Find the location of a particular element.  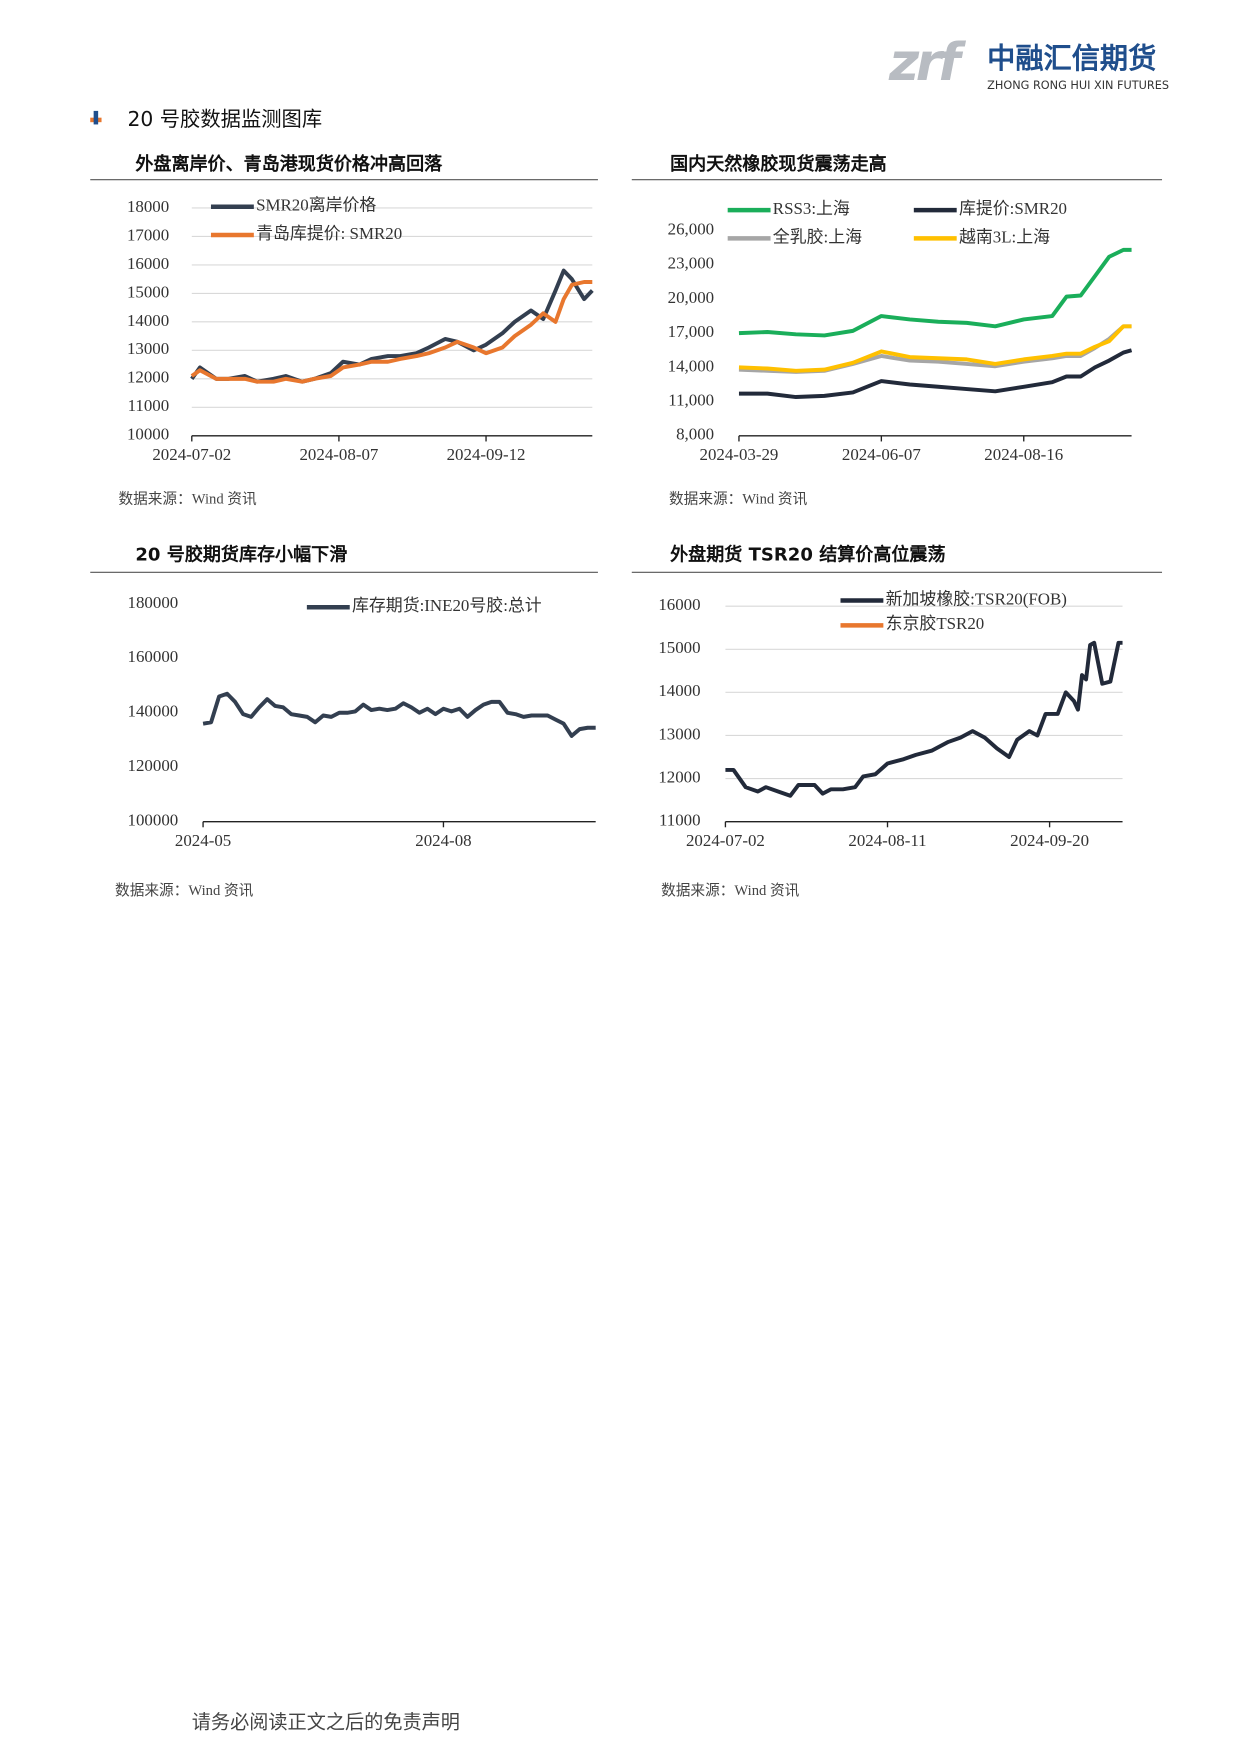

logo: zrf 中融汇信期货 ZHONG RONG HUI XIN FUTURES is located at coordinates (1028, 63).